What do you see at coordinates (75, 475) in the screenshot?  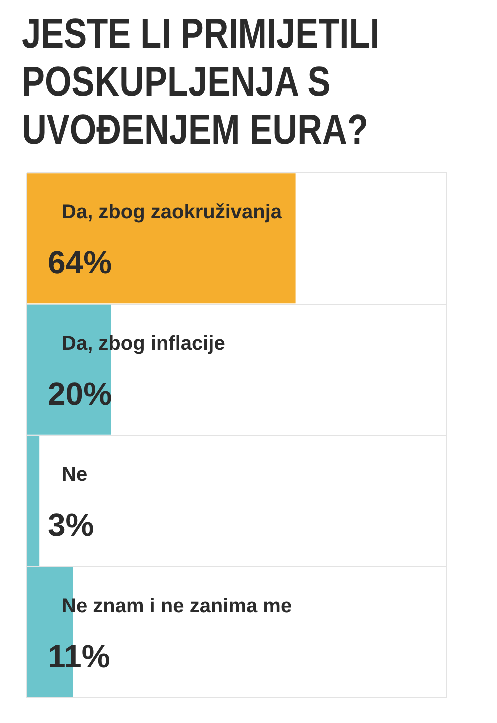 I see `y-tick-label: Ne` at bounding box center [75, 475].